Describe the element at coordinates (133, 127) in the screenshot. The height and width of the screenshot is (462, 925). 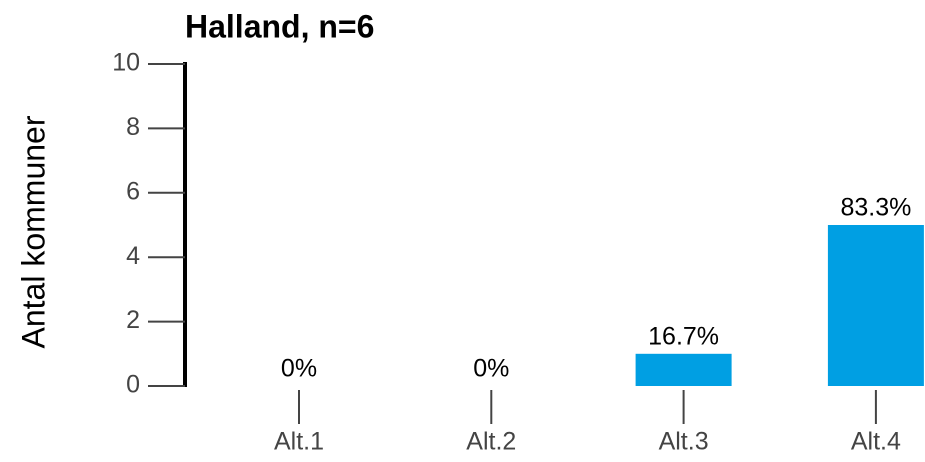
I see `y-tick-label: 8` at that location.